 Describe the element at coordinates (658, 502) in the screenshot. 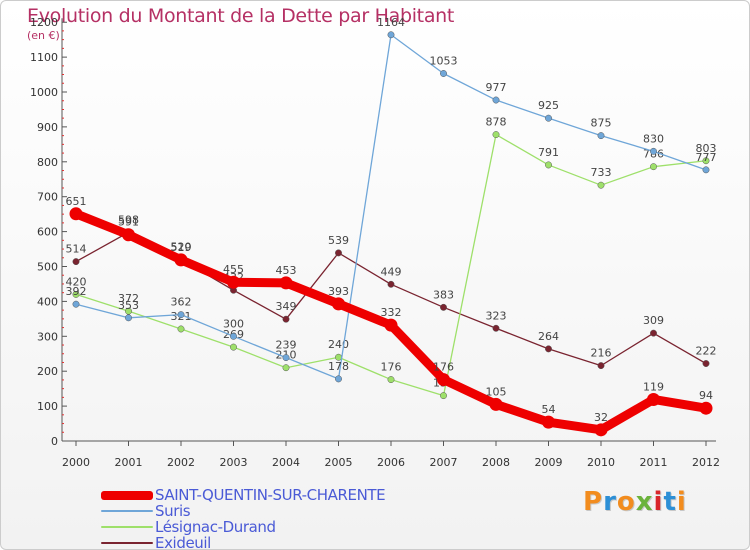

I see `logo-letter: i` at that location.